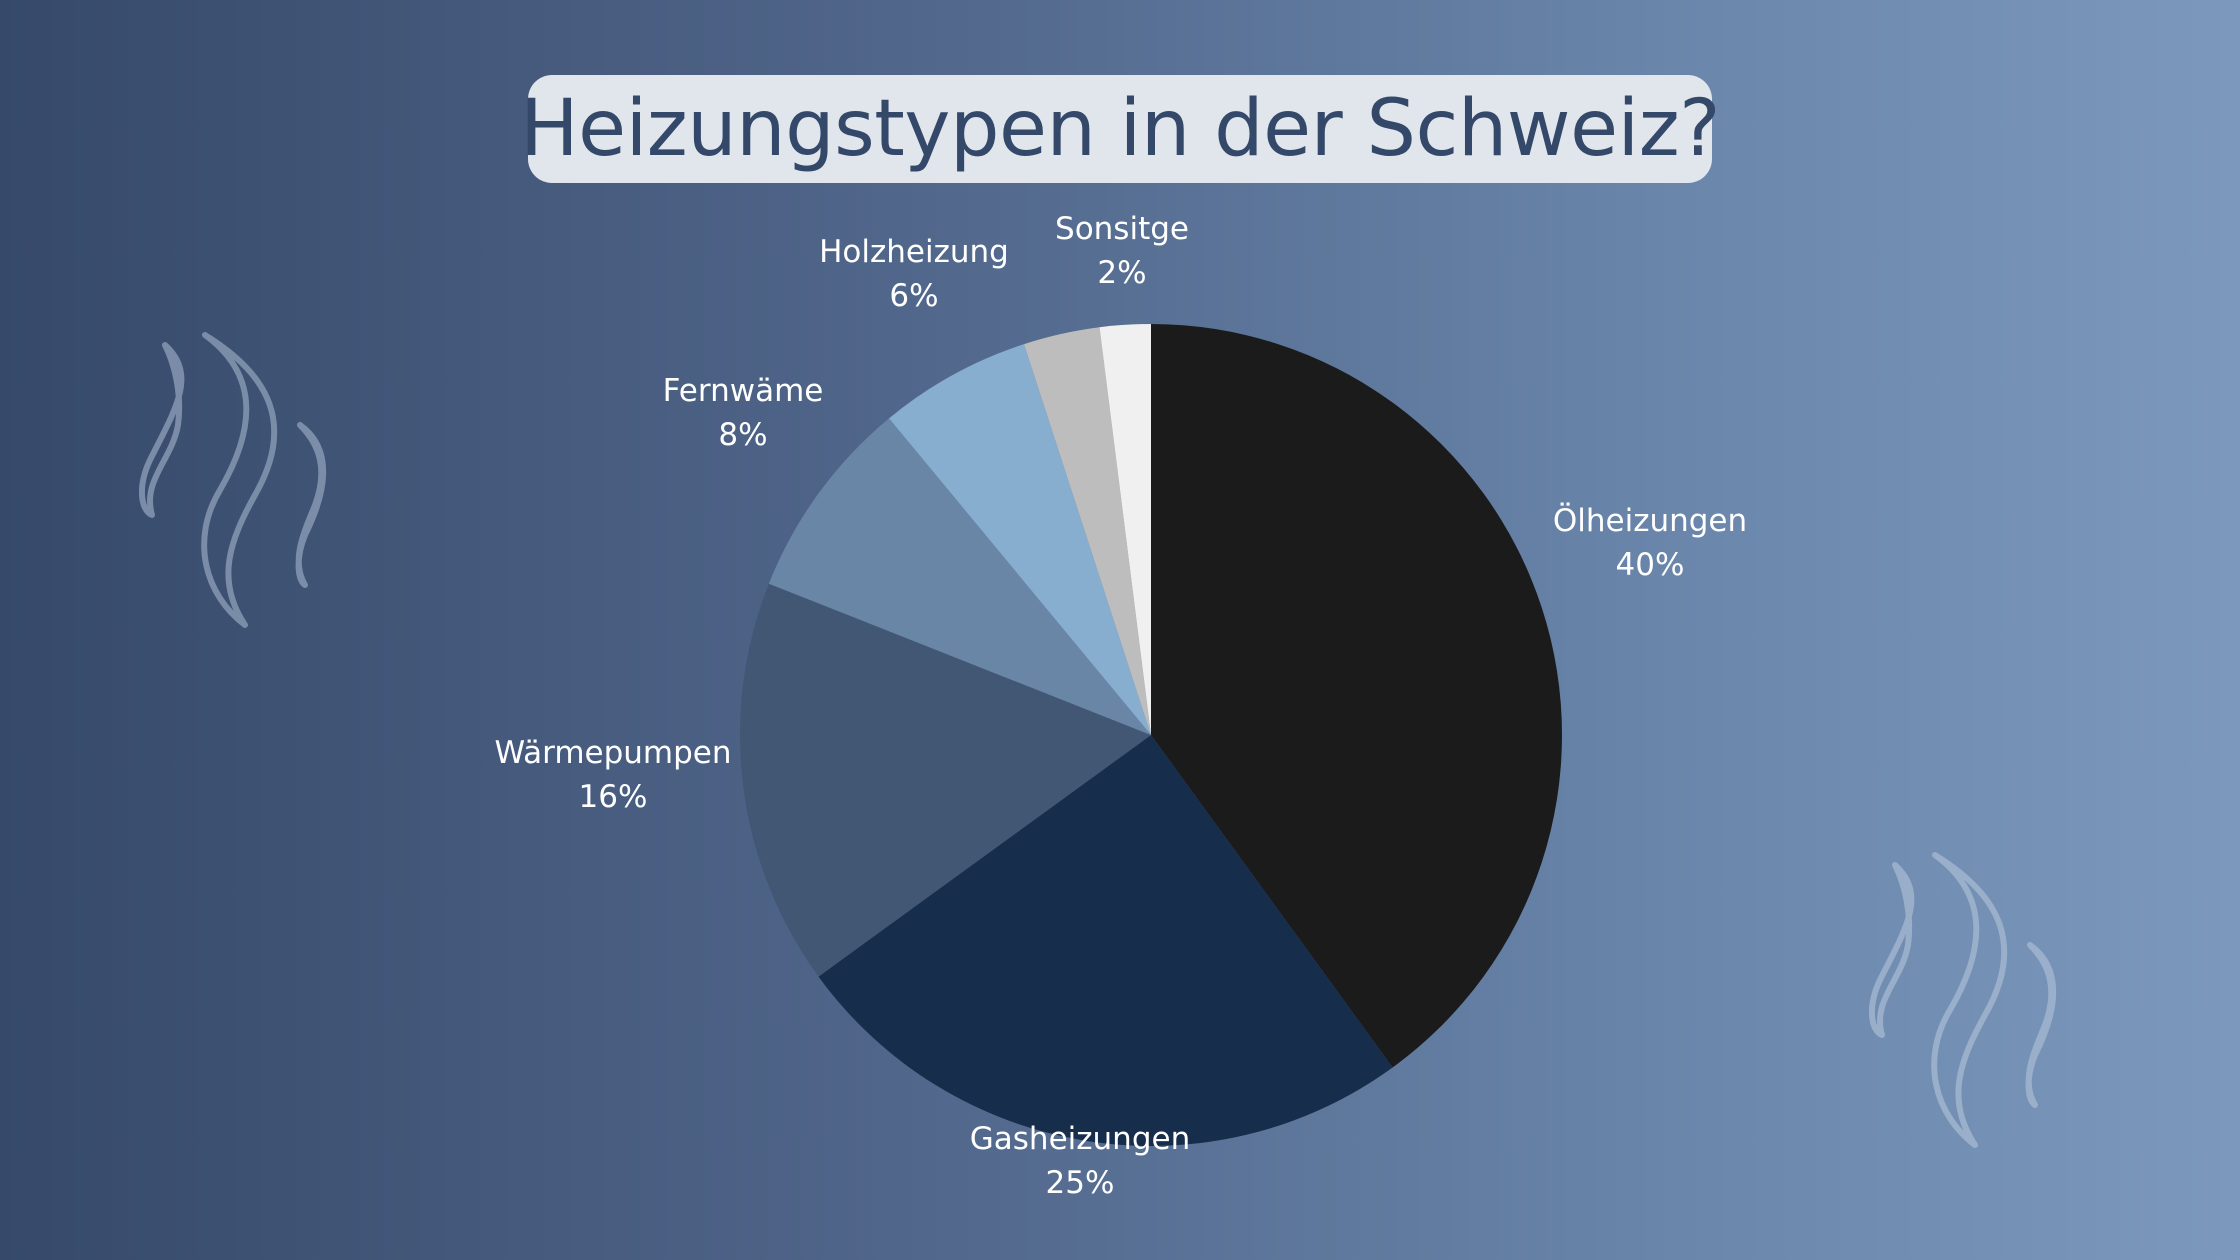  Describe the element at coordinates (945, 780) in the screenshot. I see `pie-slice-waermepumpen` at that location.